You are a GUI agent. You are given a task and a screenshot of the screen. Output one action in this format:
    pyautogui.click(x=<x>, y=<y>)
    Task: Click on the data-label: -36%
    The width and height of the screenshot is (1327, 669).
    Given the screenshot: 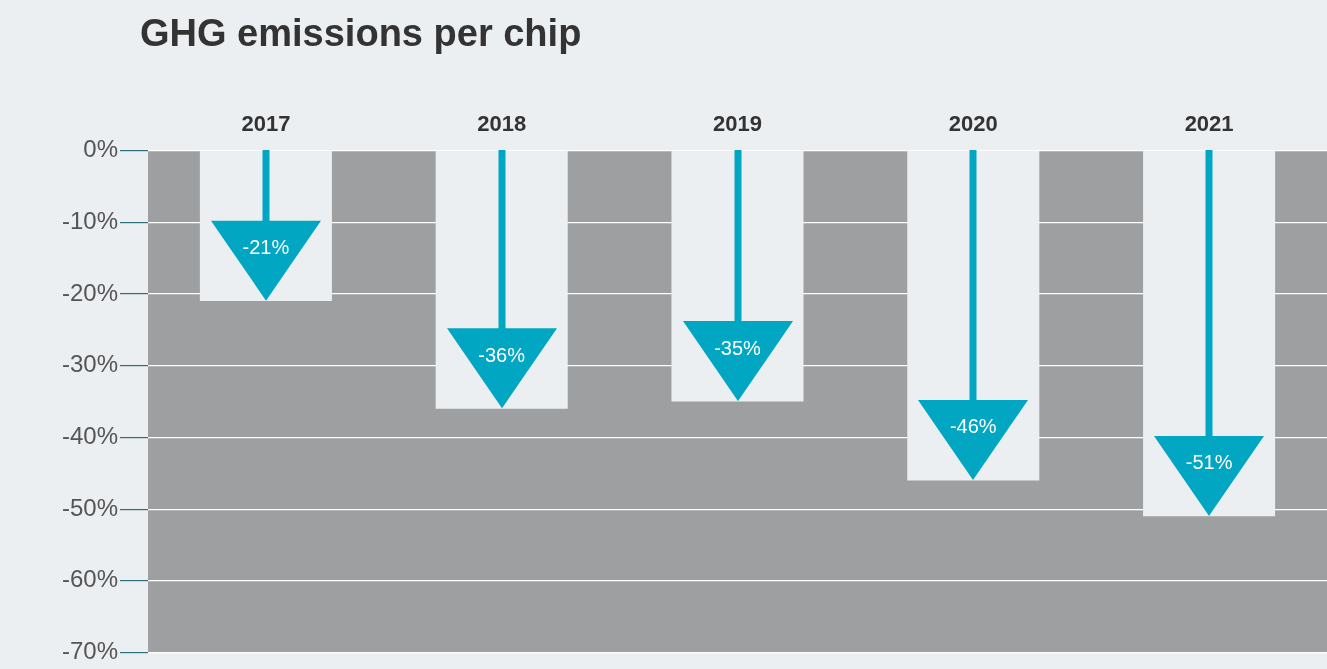 What is the action you would take?
    pyautogui.click(x=502, y=355)
    